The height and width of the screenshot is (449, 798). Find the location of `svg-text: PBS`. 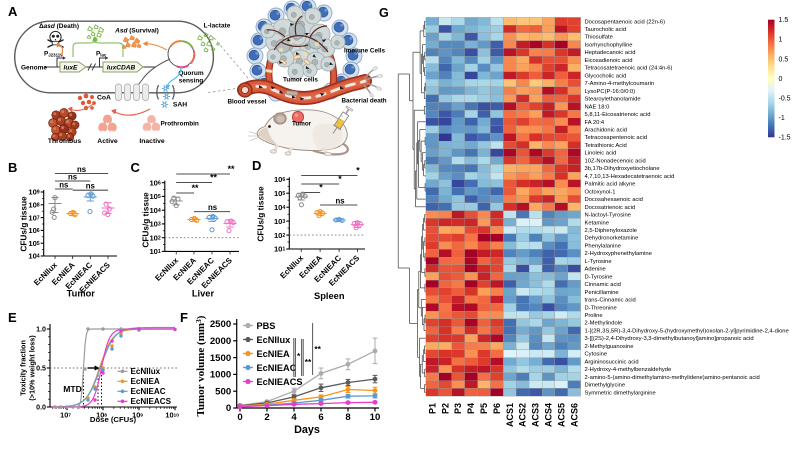

svg-text: PBS is located at coordinates (266, 326).